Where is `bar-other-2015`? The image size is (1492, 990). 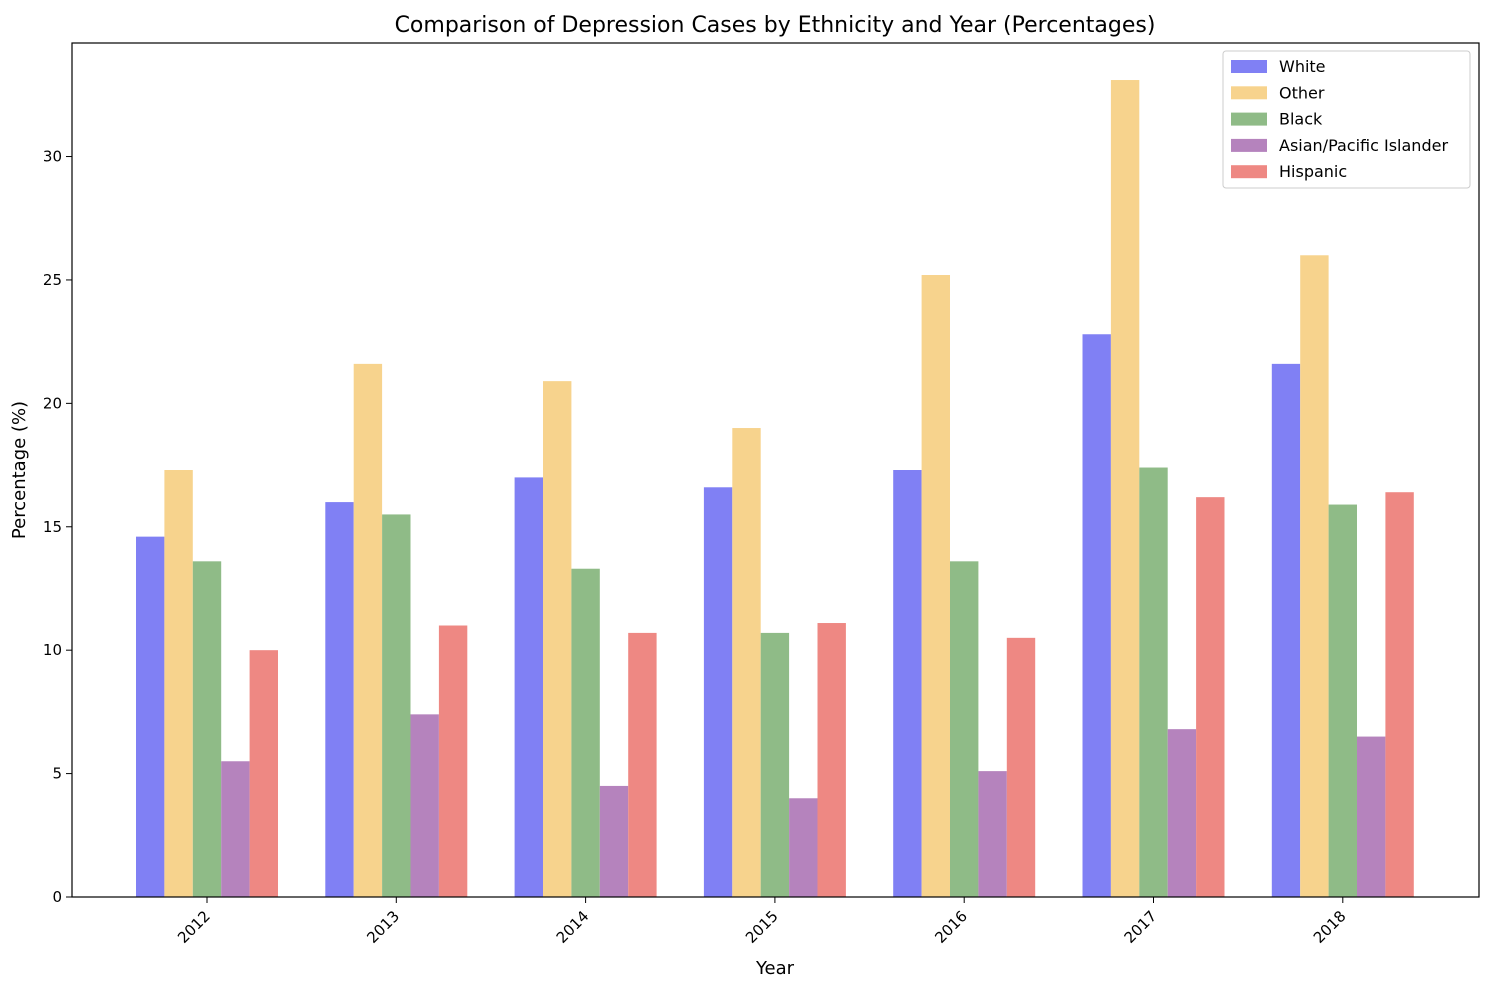
bar-other-2015 is located at coordinates (746, 662).